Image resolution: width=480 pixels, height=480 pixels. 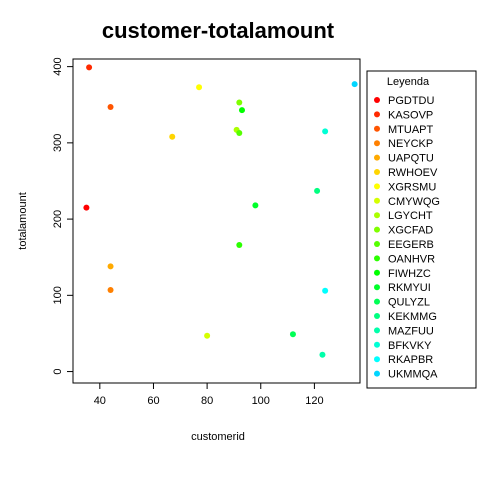 I want to click on x-tick-label: 60, so click(x=153, y=401).